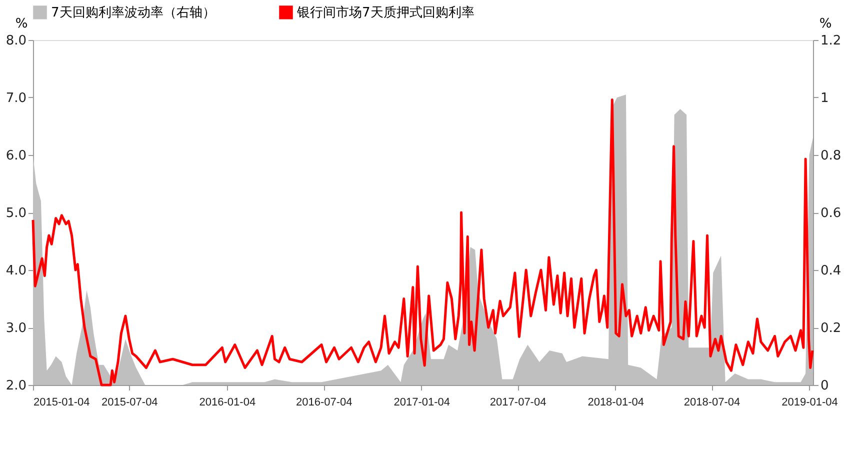  Describe the element at coordinates (16, 156) in the screenshot. I see `y-tick-label: 6.0` at that location.